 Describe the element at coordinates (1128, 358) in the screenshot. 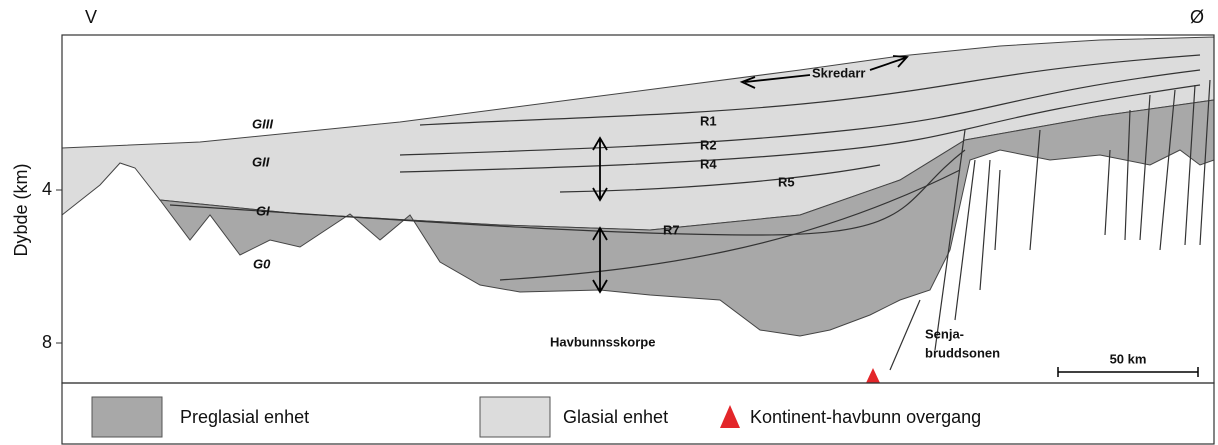

I see `scale-label: 50 km` at that location.